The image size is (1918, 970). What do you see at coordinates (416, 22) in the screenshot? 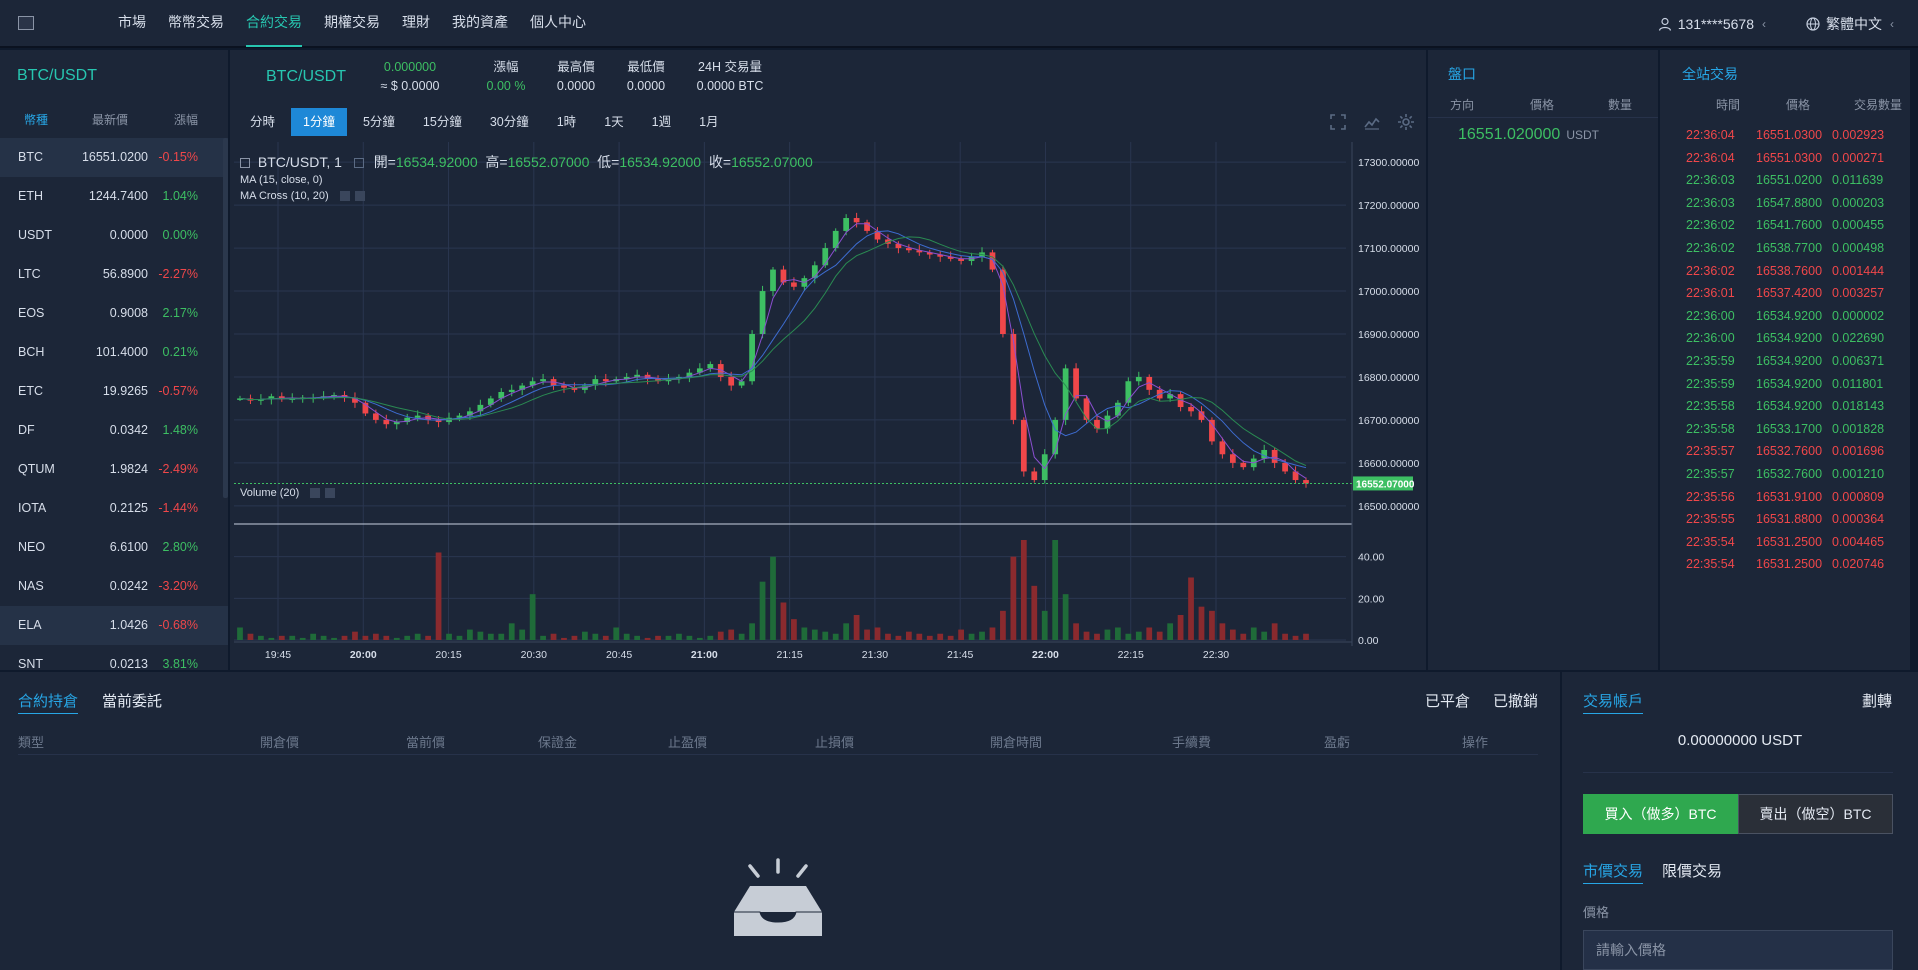
I see `nav-item-4: 理財` at bounding box center [416, 22].